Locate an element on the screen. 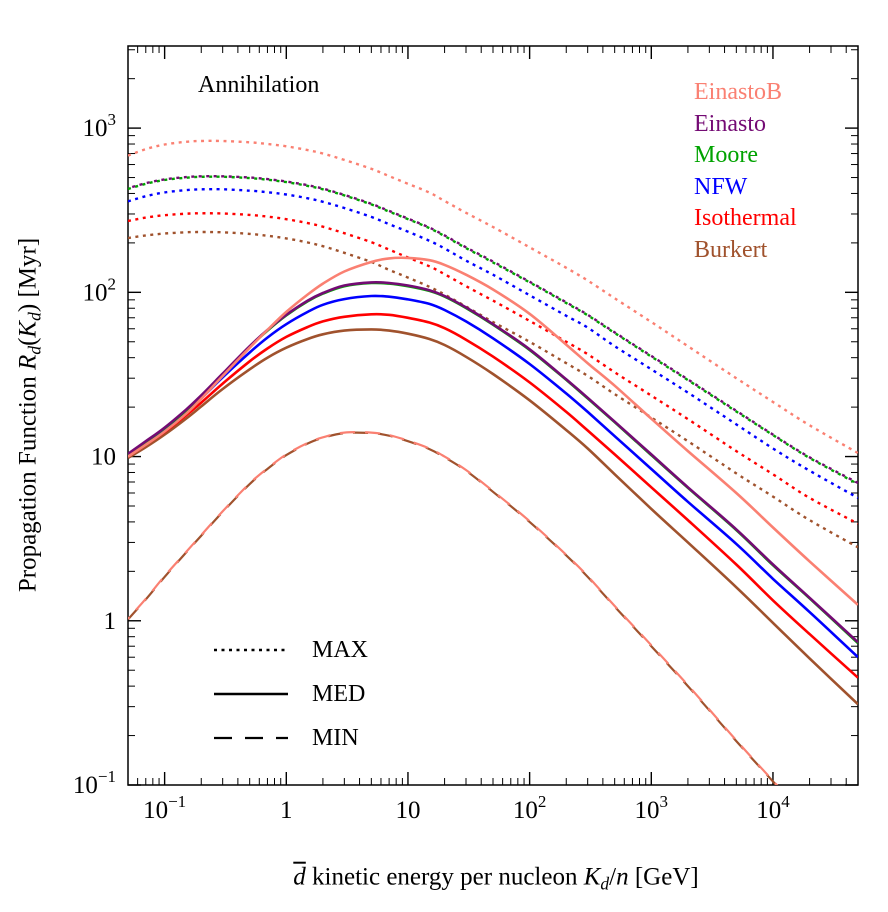  label-part: kinetic energy per nucleon is located at coordinates (444, 877).